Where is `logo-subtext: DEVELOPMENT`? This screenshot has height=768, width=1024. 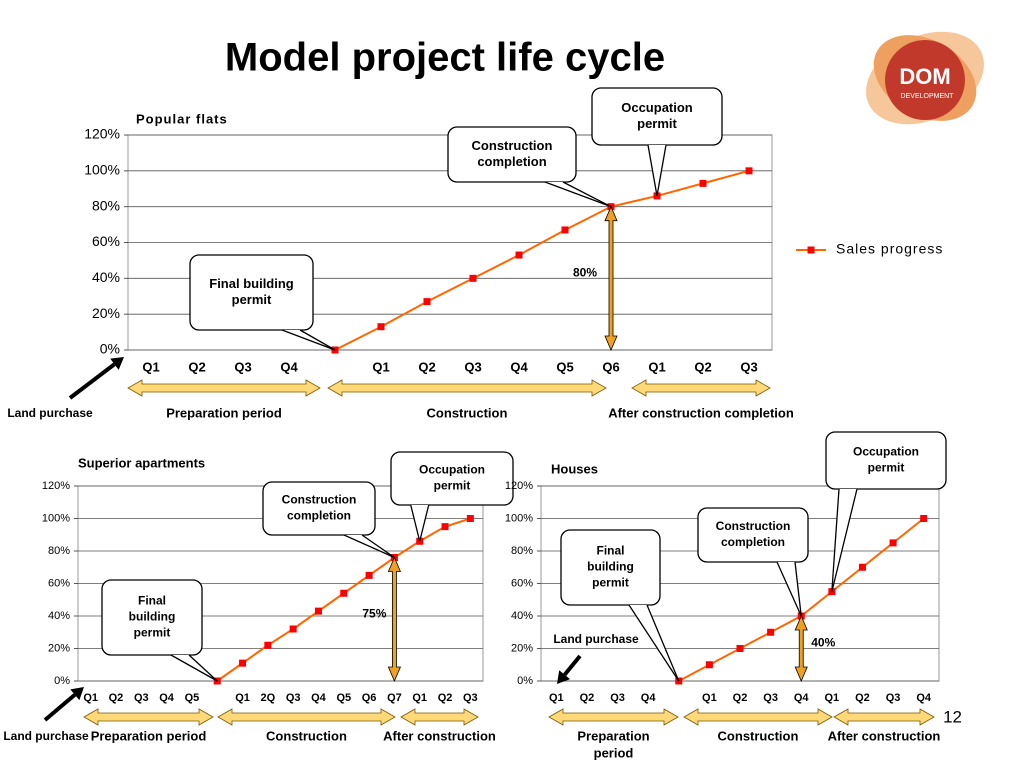 logo-subtext: DEVELOPMENT is located at coordinates (928, 96).